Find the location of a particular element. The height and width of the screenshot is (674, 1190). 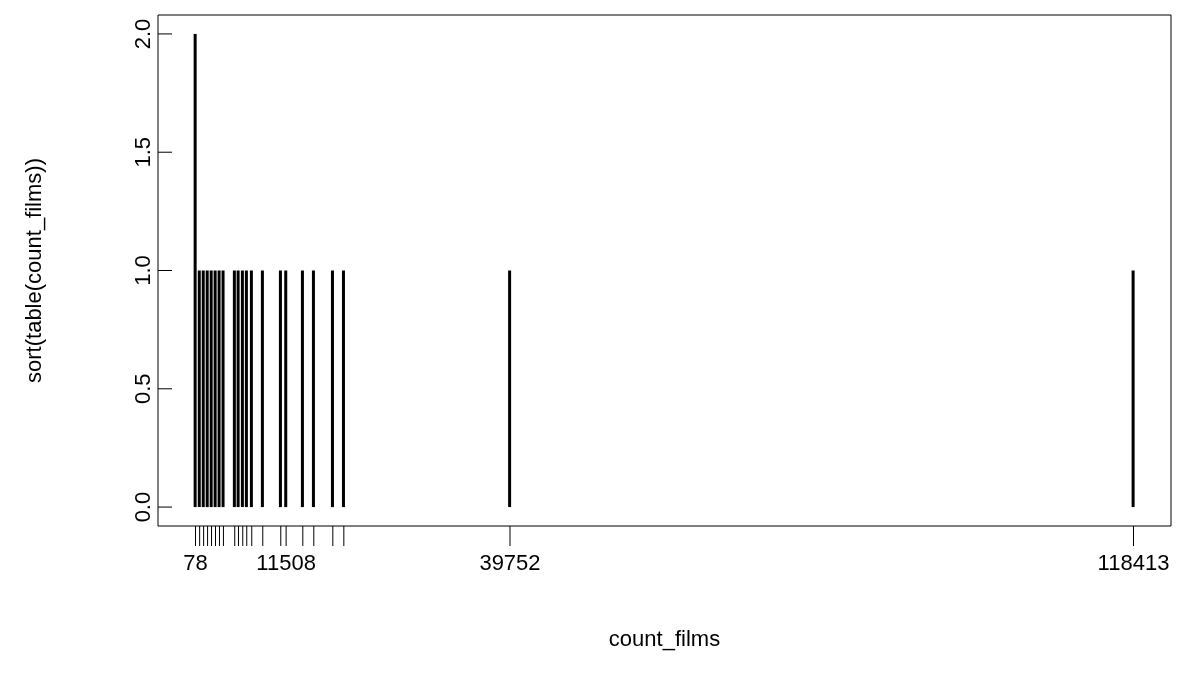

y-tick-label: 1.0 is located at coordinates (142, 270).